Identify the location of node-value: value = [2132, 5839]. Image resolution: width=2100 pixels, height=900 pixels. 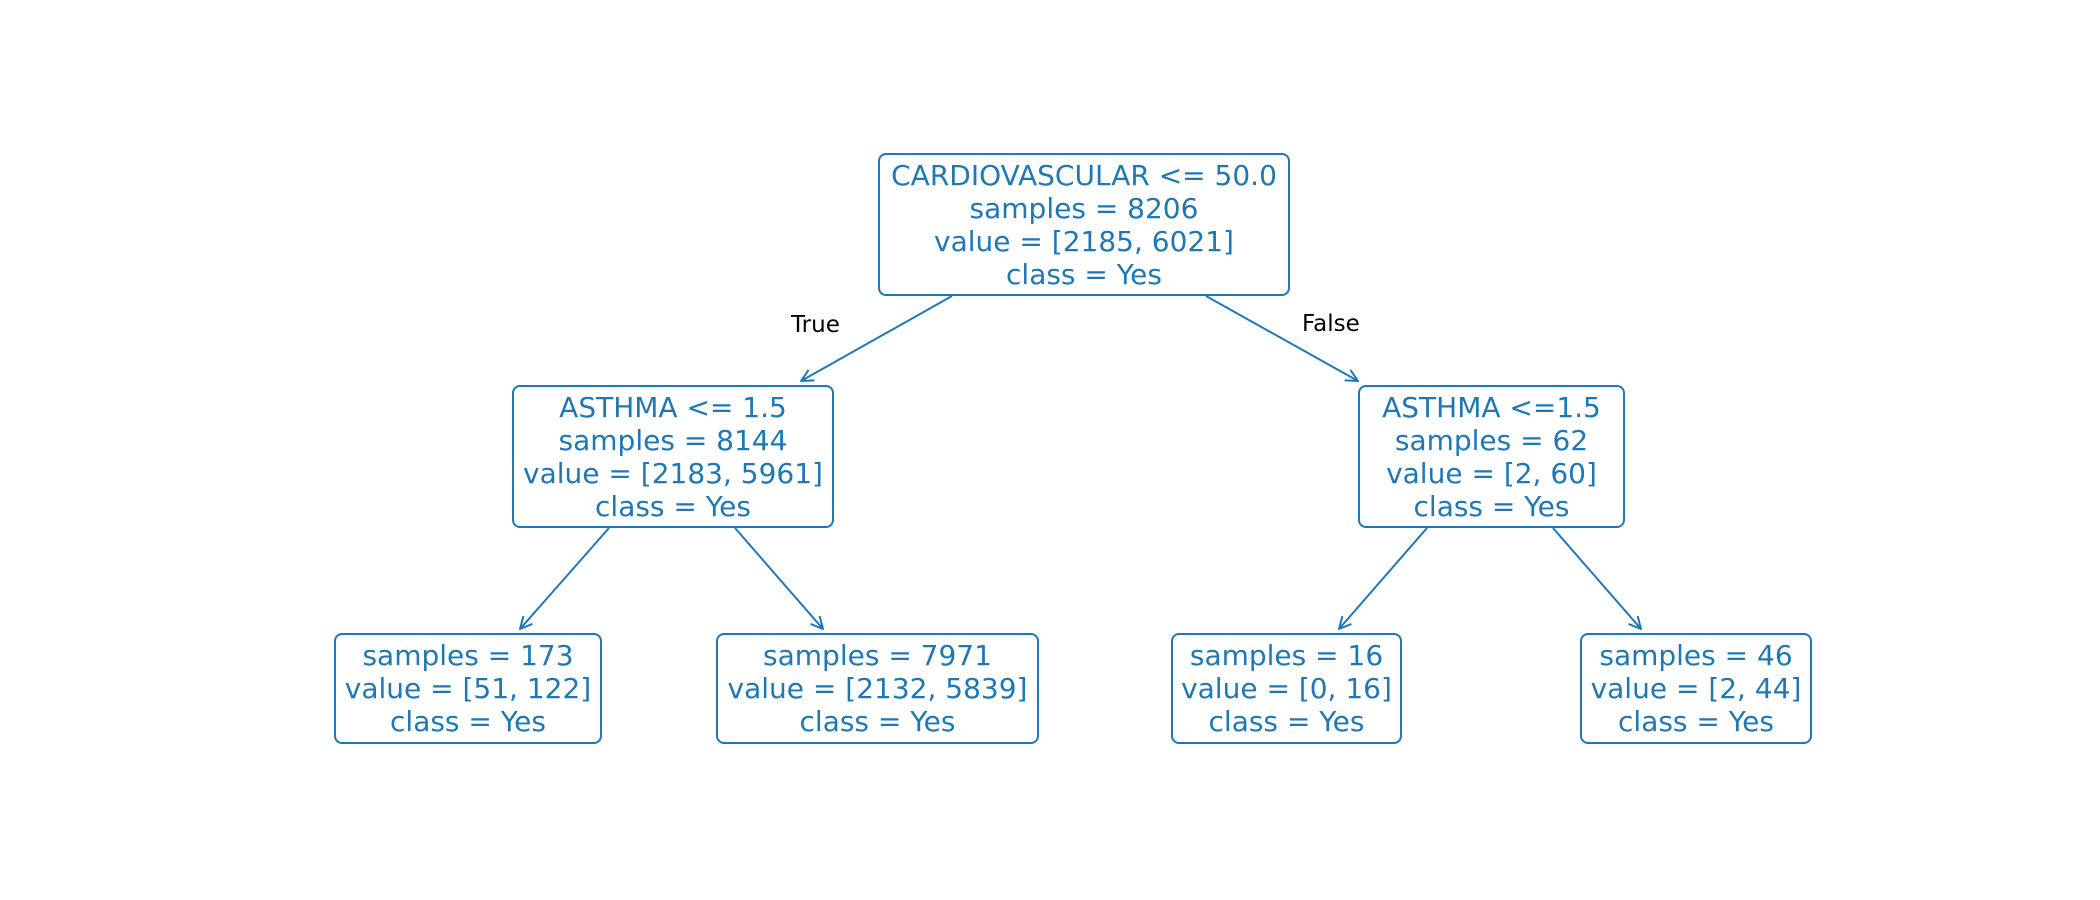
(877, 688).